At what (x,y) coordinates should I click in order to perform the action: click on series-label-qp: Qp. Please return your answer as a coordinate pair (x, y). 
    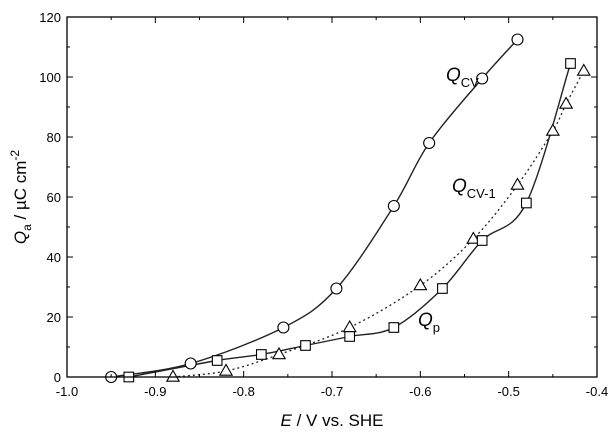
    Looking at the image, I should click on (429, 322).